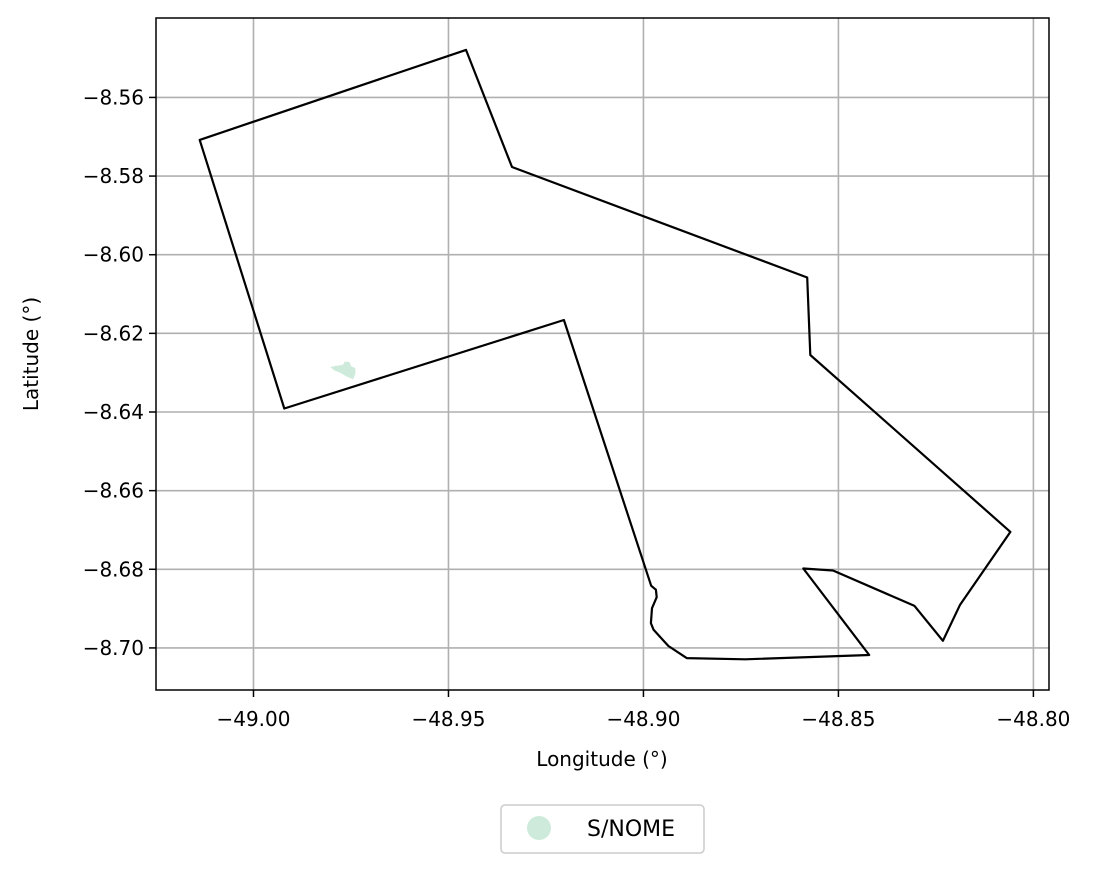 Image resolution: width=1100 pixels, height=872 pixels. I want to click on x-axis-label: Longitude (°), so click(601, 759).